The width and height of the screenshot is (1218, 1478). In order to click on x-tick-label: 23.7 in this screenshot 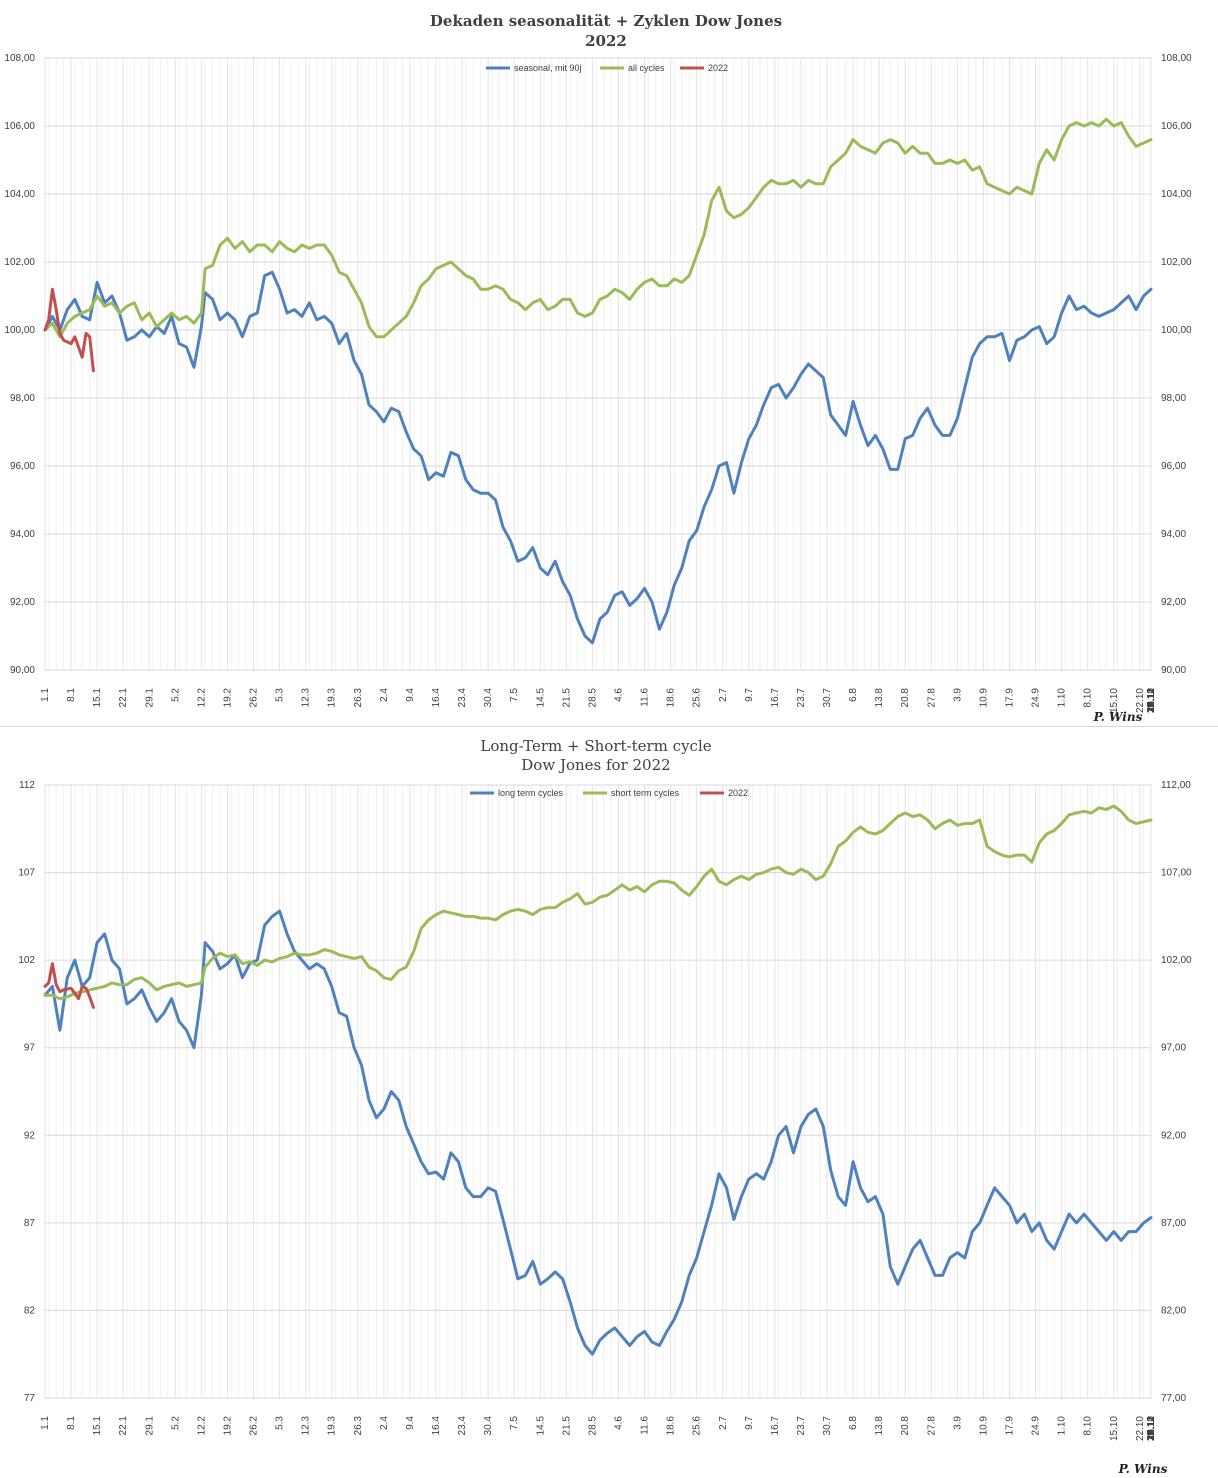, I will do `click(801, 698)`.